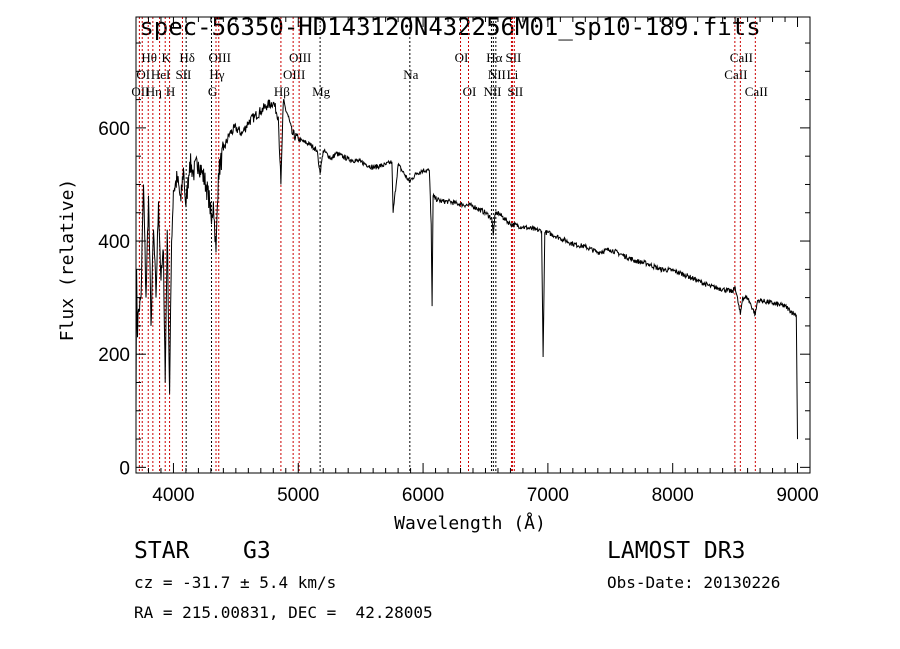 The width and height of the screenshot is (900, 649). What do you see at coordinates (282, 91) in the screenshot?
I see `spectral-line-label: Hβ` at bounding box center [282, 91].